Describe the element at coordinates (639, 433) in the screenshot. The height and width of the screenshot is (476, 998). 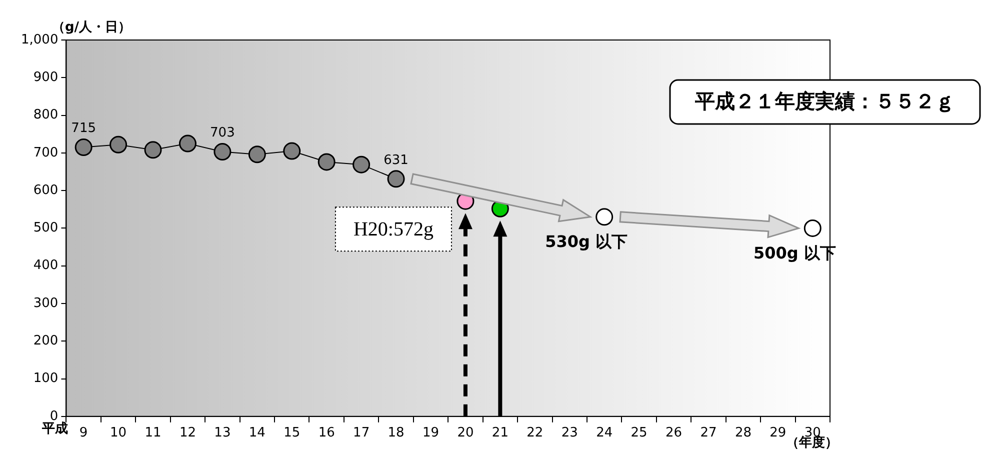
I see `x-tick-label: 25` at that location.